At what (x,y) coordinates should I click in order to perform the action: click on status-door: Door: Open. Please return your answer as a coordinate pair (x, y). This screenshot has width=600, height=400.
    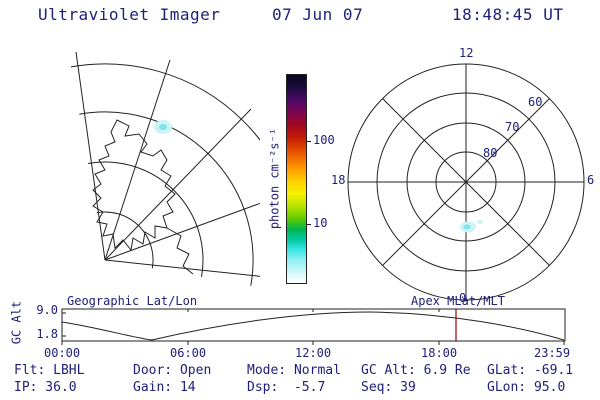
    Looking at the image, I should click on (172, 370).